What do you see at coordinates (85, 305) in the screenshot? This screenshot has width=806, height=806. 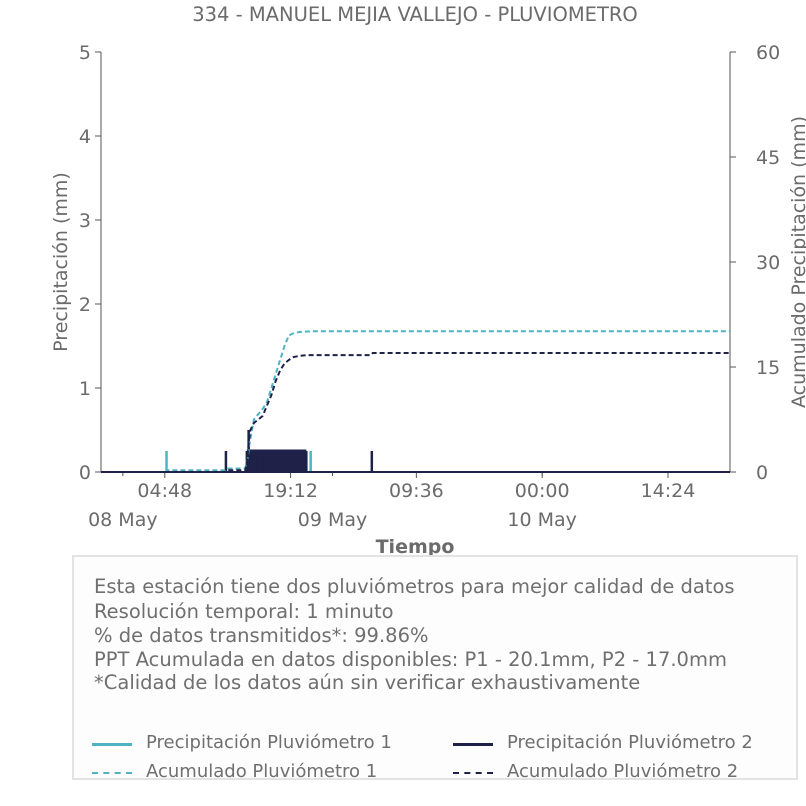 I see `left-tick-label: 2` at bounding box center [85, 305].